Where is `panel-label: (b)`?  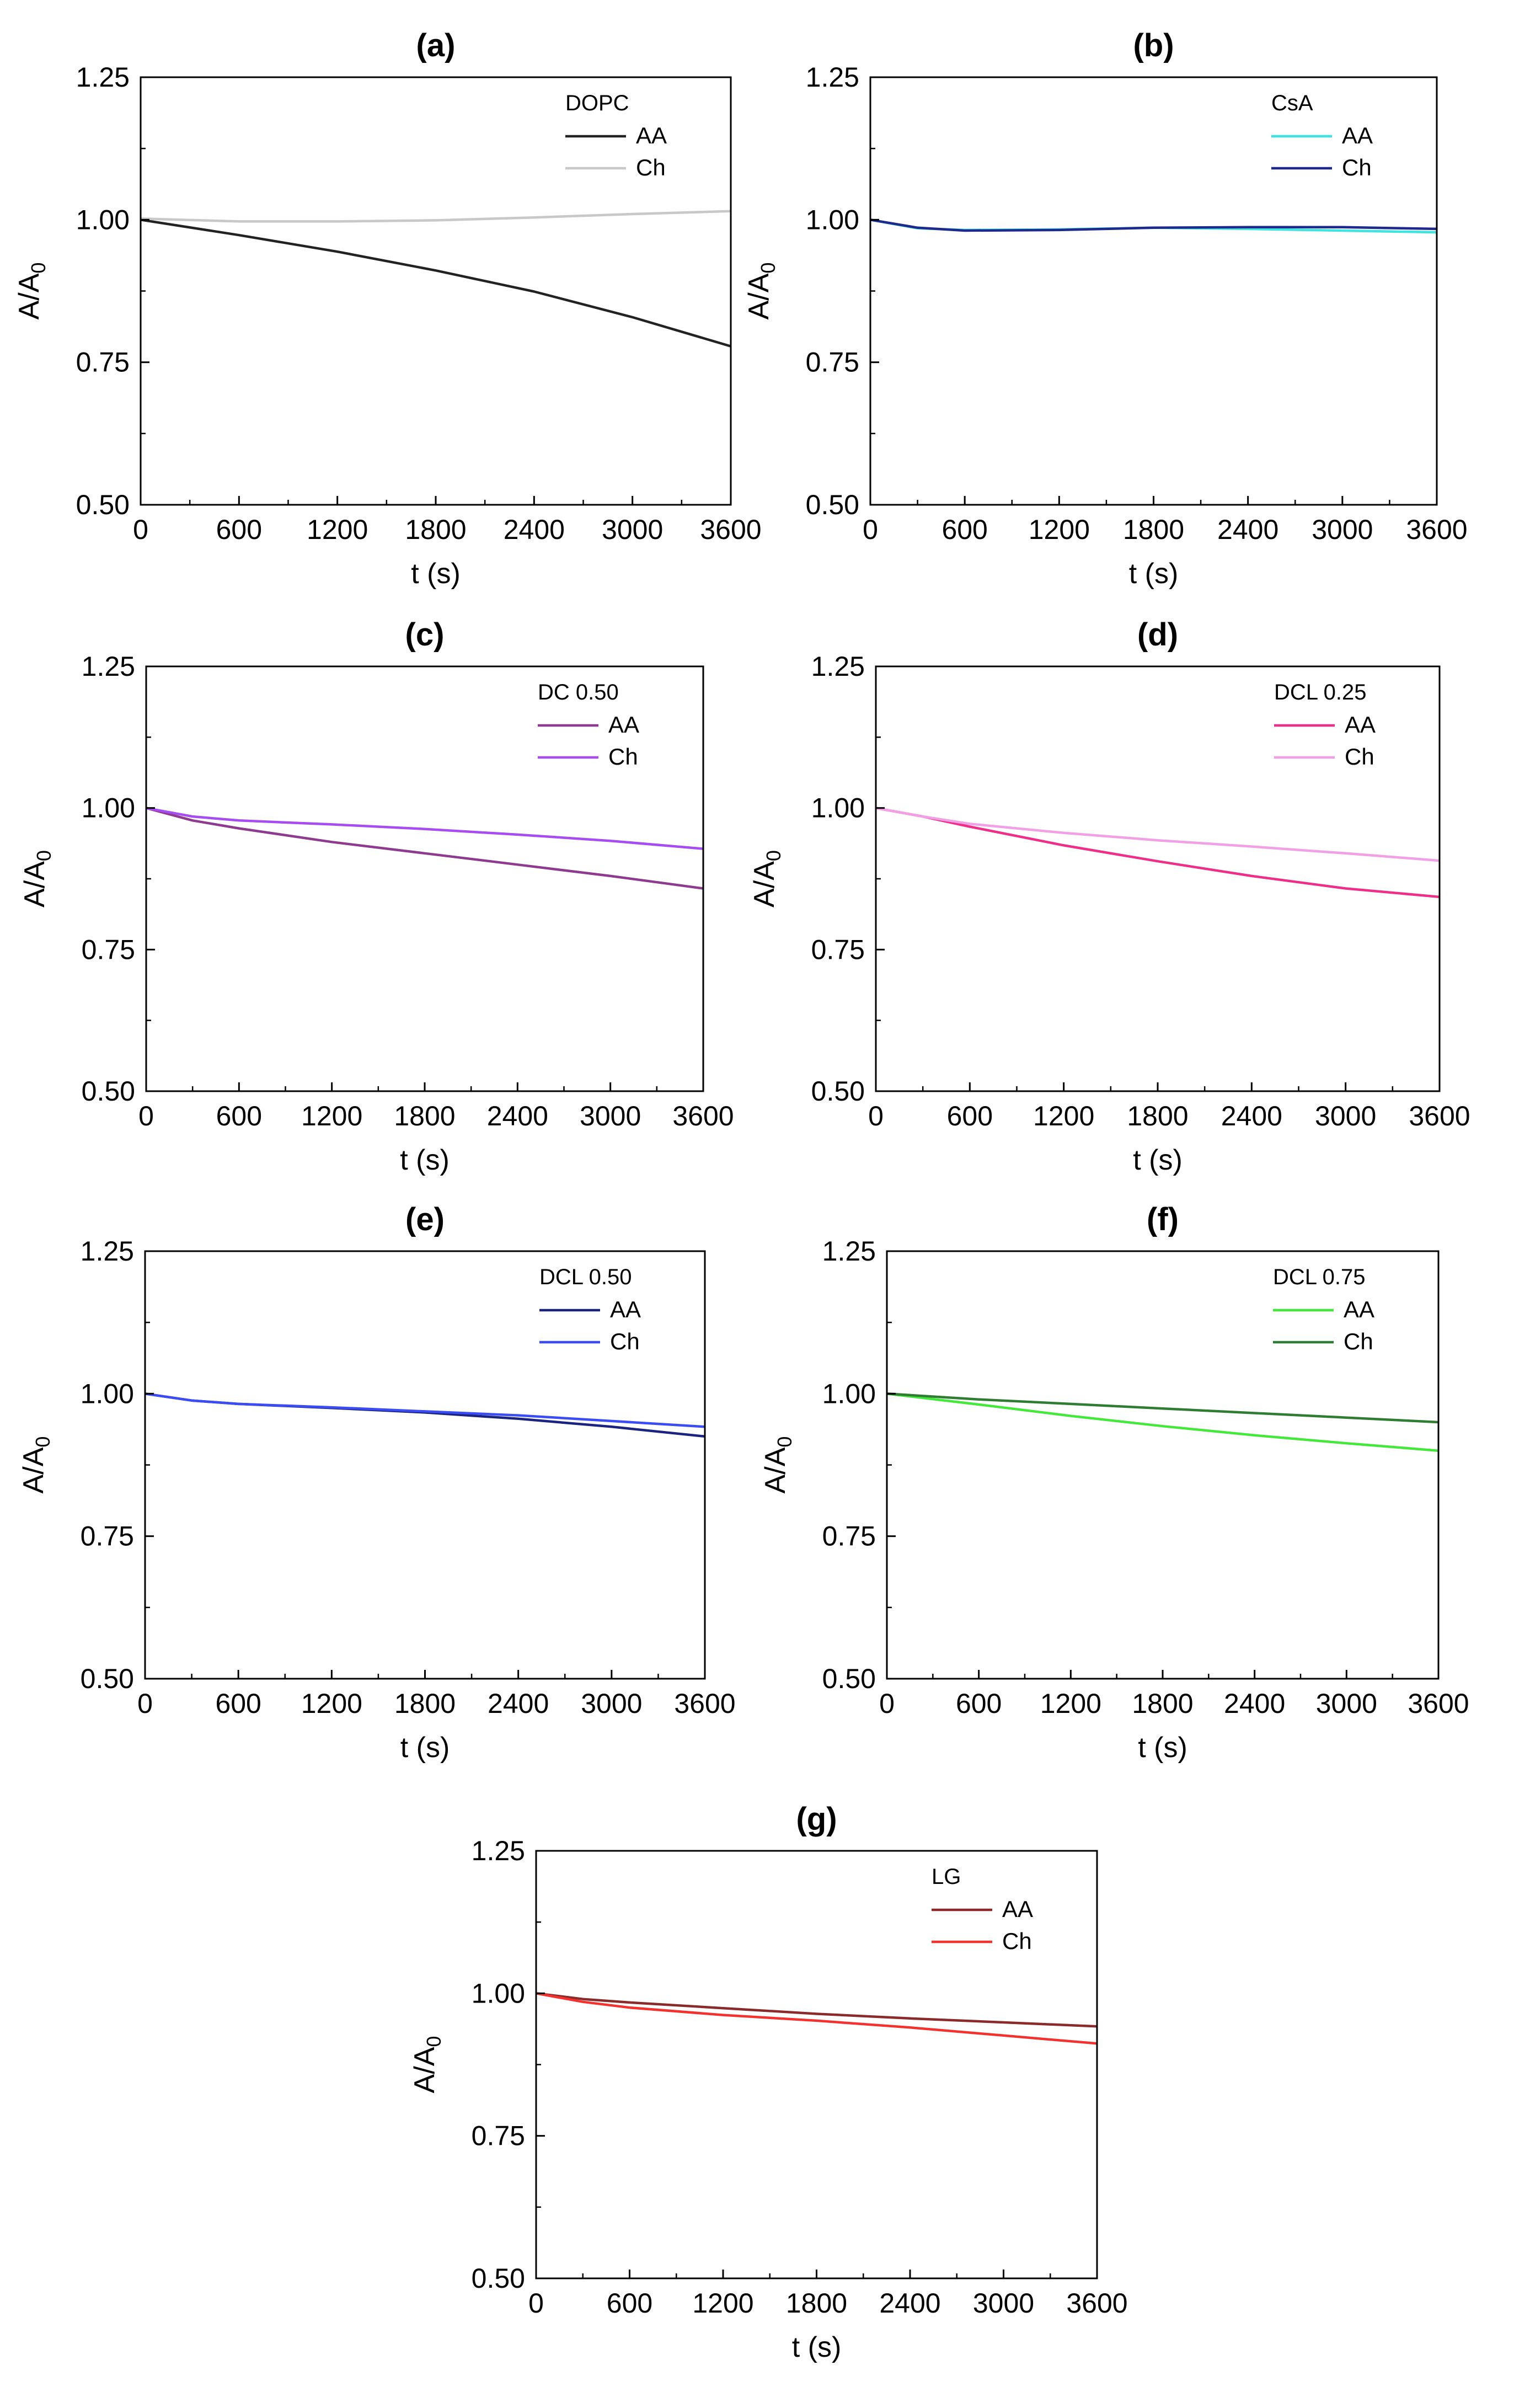 panel-label: (b) is located at coordinates (1153, 45).